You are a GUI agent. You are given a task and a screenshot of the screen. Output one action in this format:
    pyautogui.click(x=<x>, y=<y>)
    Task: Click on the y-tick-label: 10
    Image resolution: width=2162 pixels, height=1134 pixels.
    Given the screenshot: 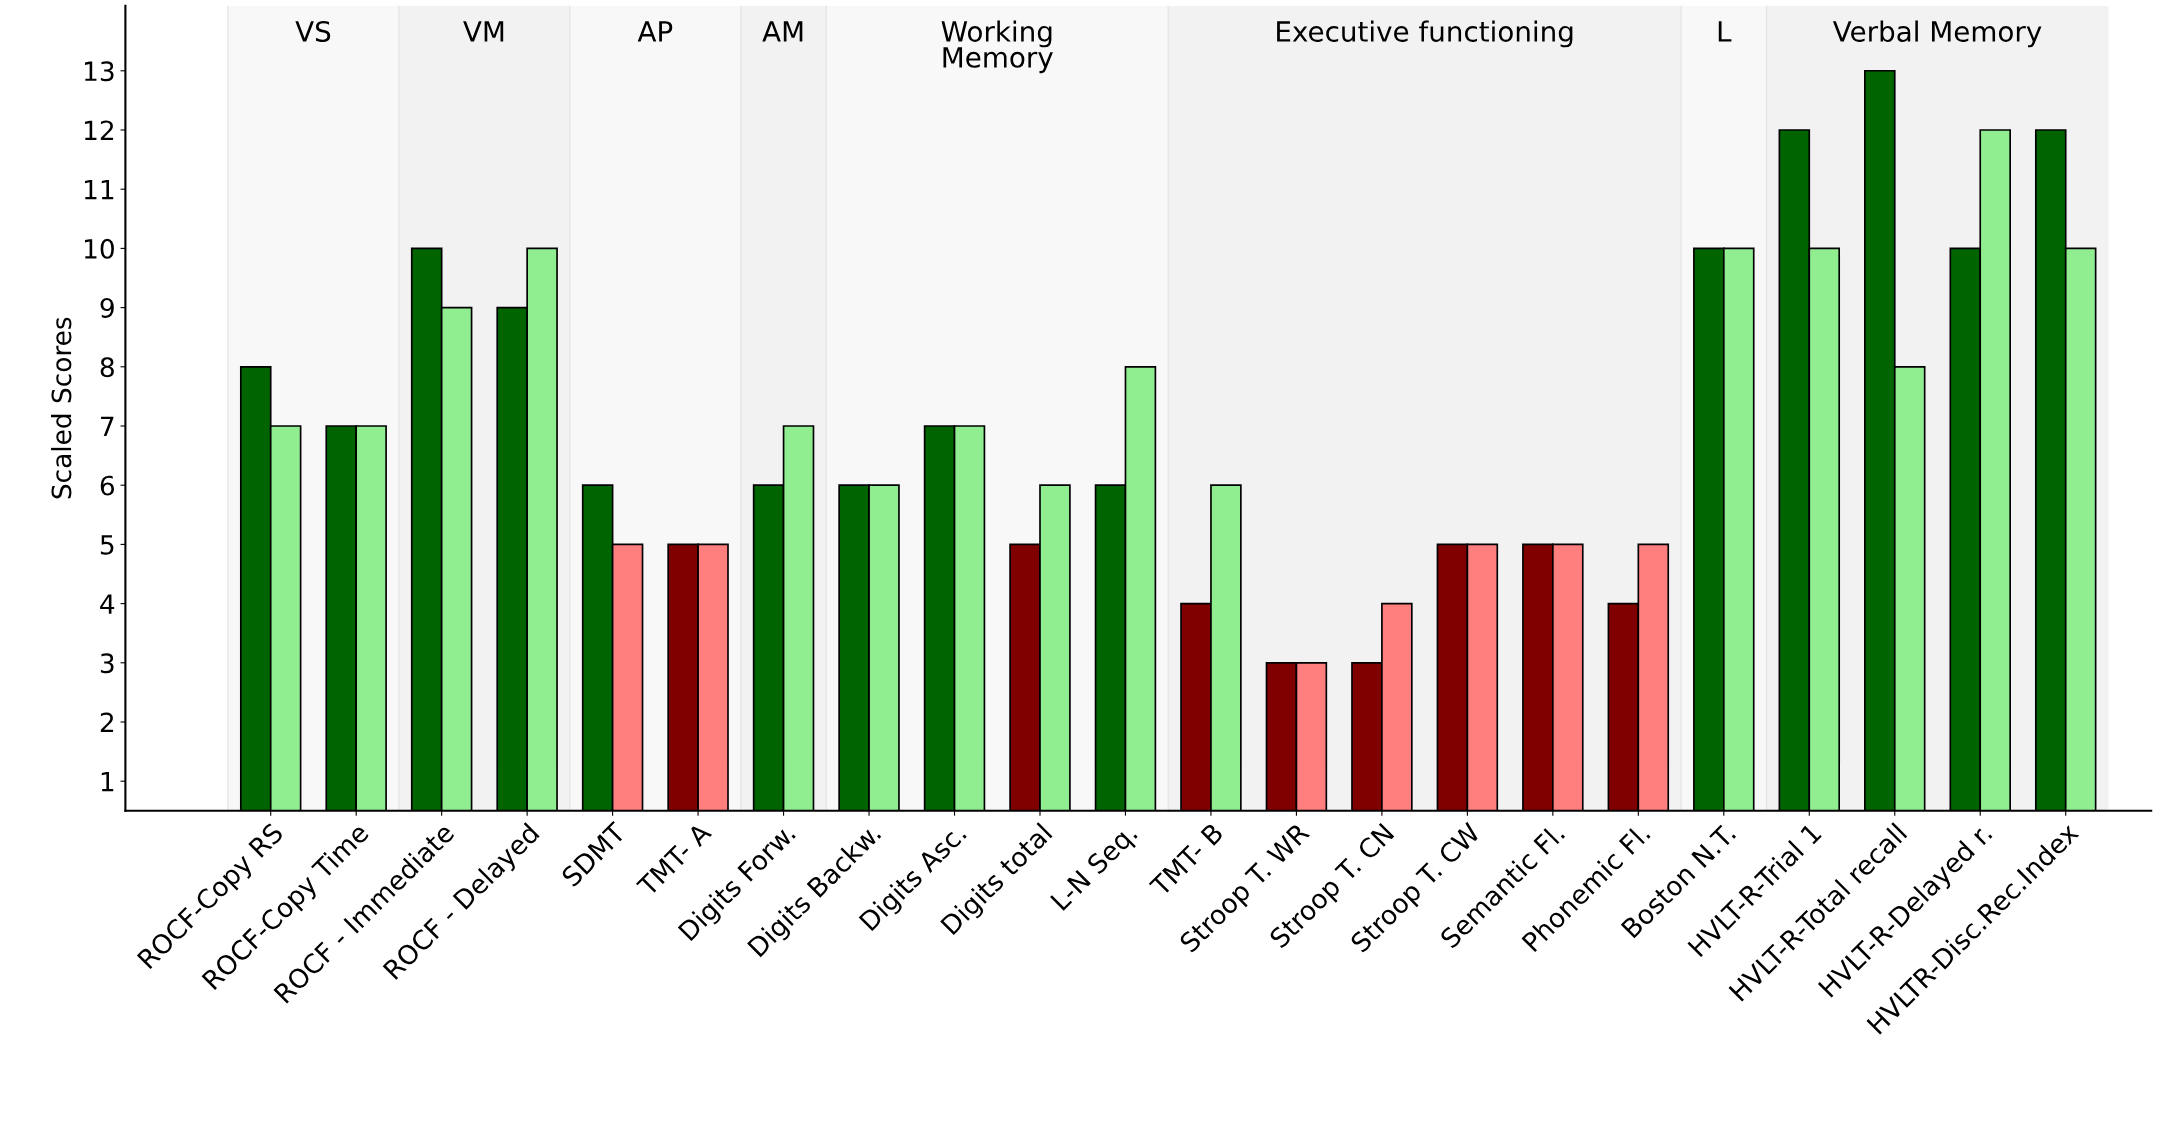 What is the action you would take?
    pyautogui.click(x=99, y=248)
    